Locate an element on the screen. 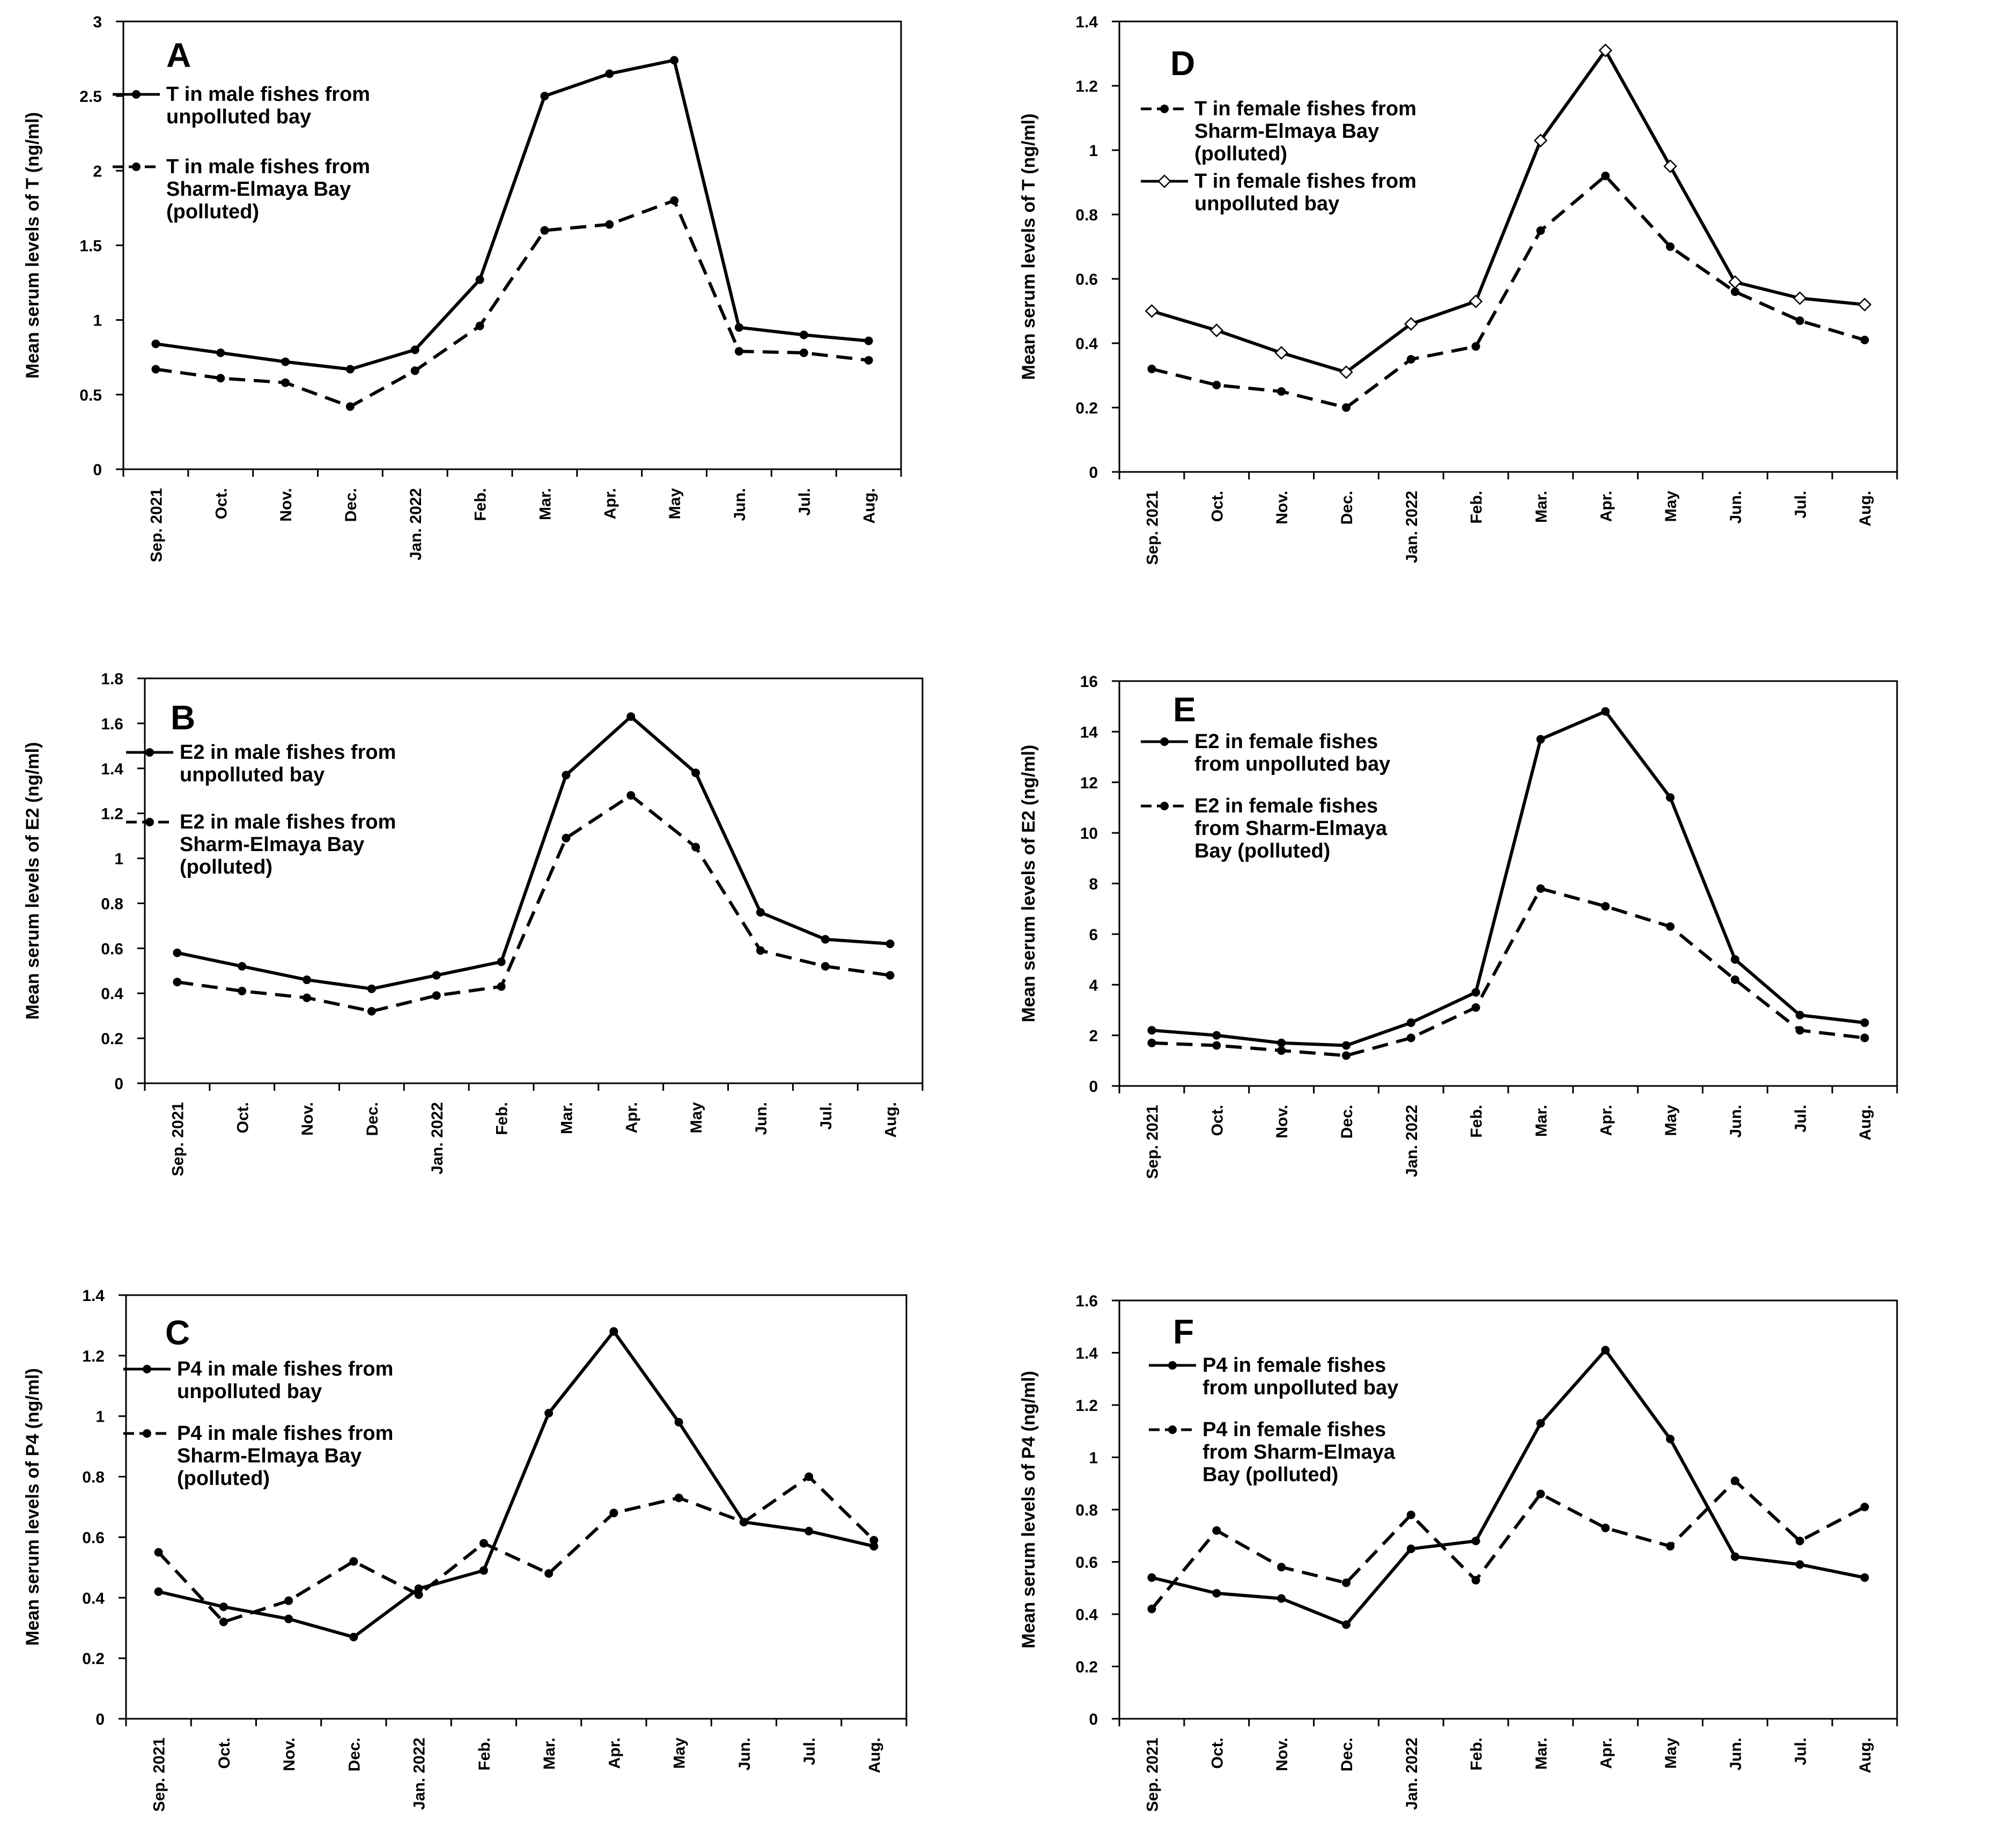 This screenshot has width=1992, height=1848. x-tick-label: Sep. 2021 is located at coordinates (178, 1139).